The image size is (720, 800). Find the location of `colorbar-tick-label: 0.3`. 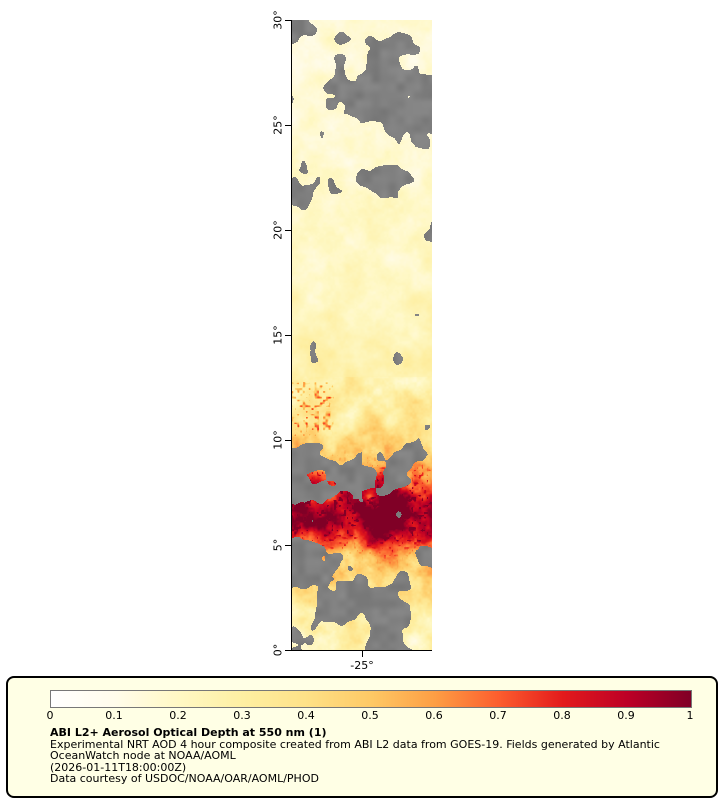

colorbar-tick-label: 0.3 is located at coordinates (242, 715).